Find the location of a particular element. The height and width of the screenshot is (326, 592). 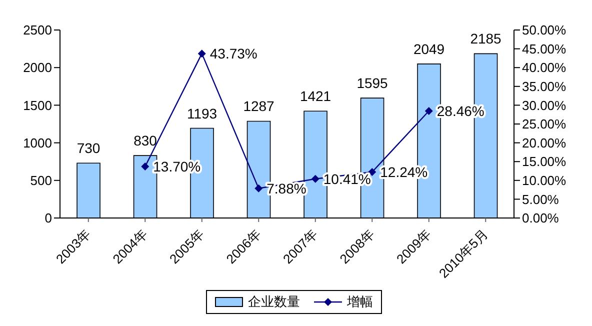

y2-tick-label: 45.00% is located at coordinates (544, 48).